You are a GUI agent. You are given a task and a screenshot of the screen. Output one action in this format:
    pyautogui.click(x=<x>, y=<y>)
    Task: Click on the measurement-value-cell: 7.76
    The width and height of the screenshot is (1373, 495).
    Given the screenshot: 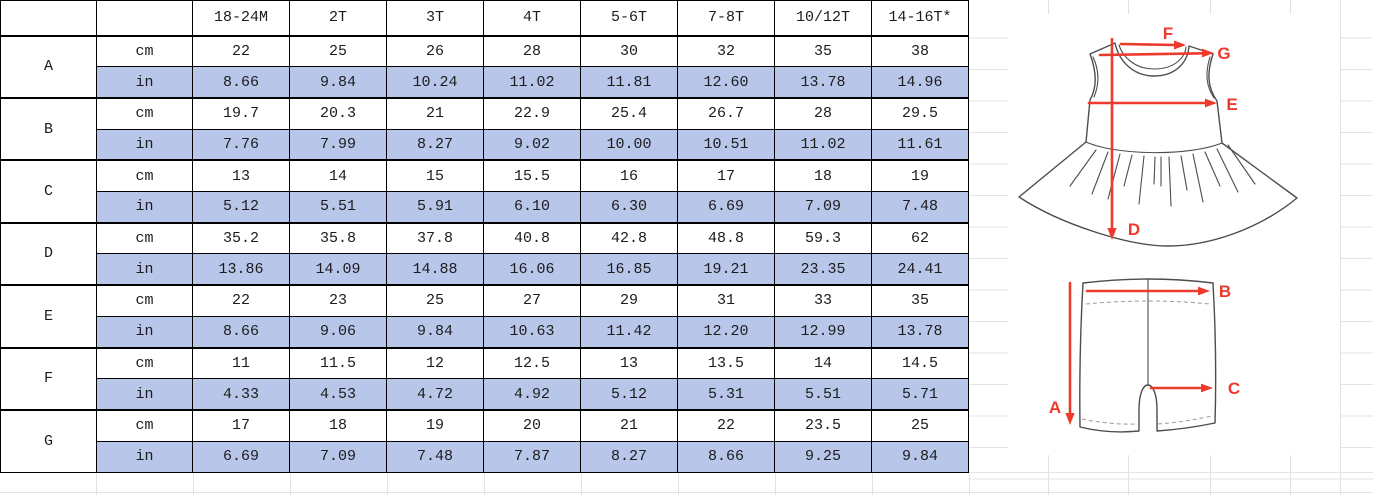 What is the action you would take?
    pyautogui.click(x=241, y=144)
    